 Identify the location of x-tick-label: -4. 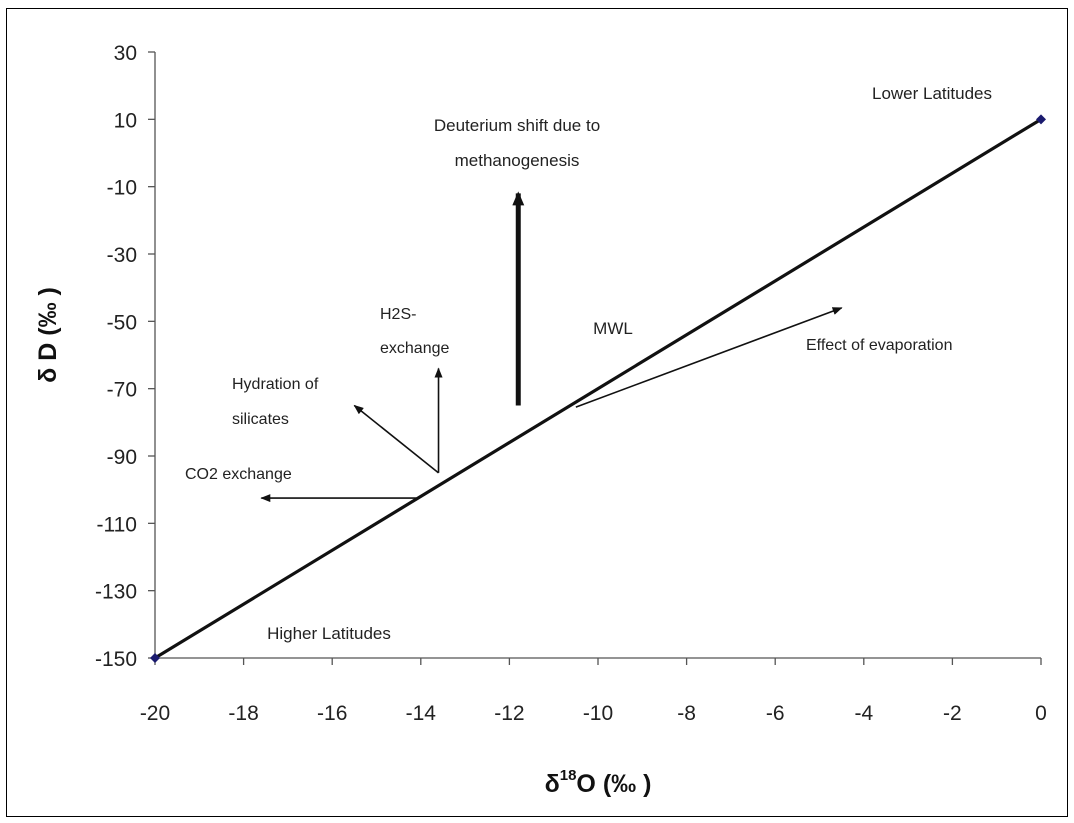
(863, 713).